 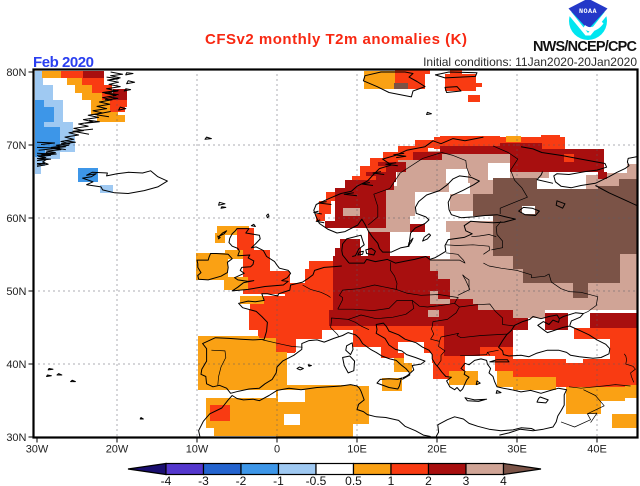 What do you see at coordinates (466, 480) in the screenshot?
I see `svg-text: 3` at bounding box center [466, 480].